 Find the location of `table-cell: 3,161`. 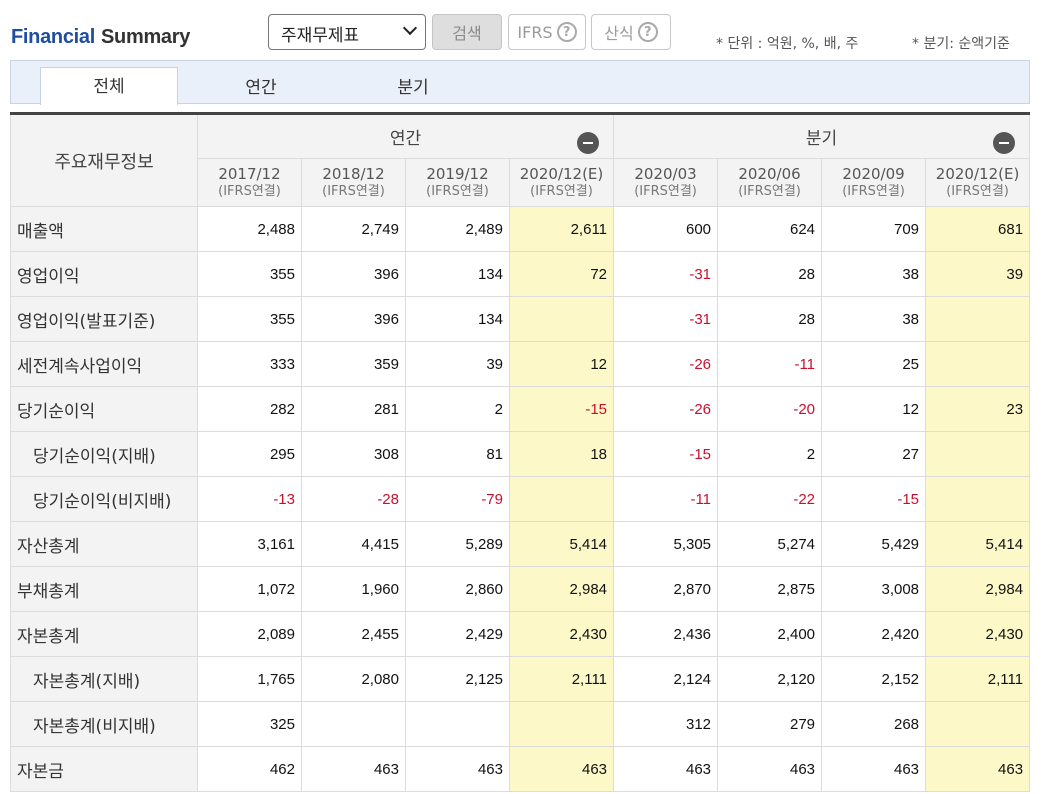

table-cell: 3,161 is located at coordinates (249, 544).